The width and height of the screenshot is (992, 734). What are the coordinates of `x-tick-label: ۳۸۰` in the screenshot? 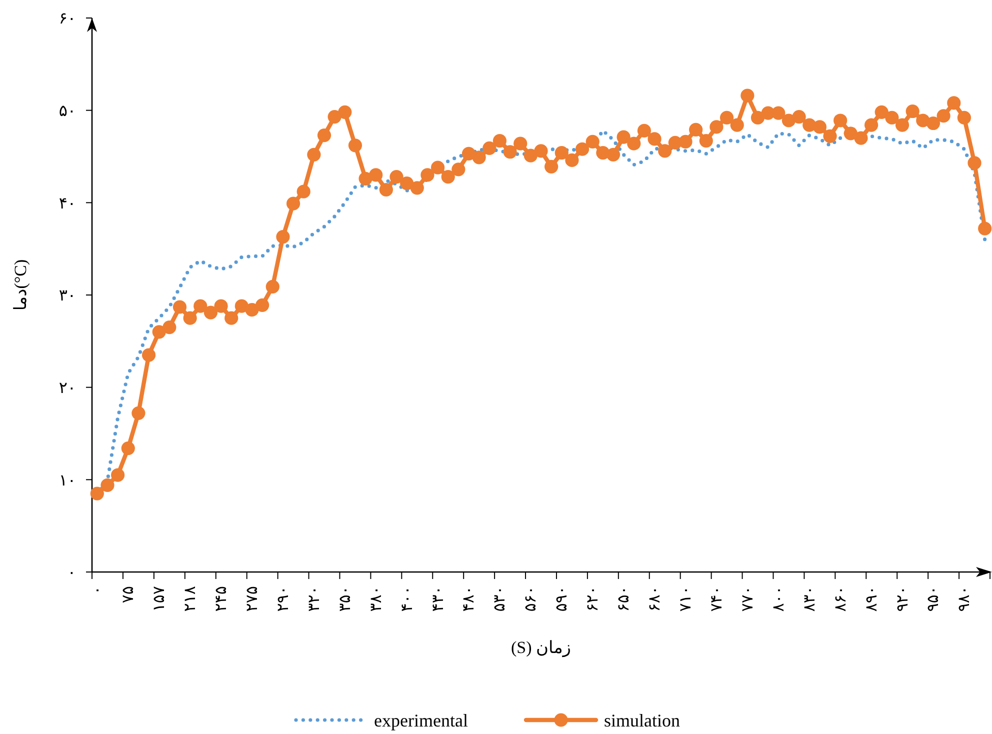 It's located at (376, 599).